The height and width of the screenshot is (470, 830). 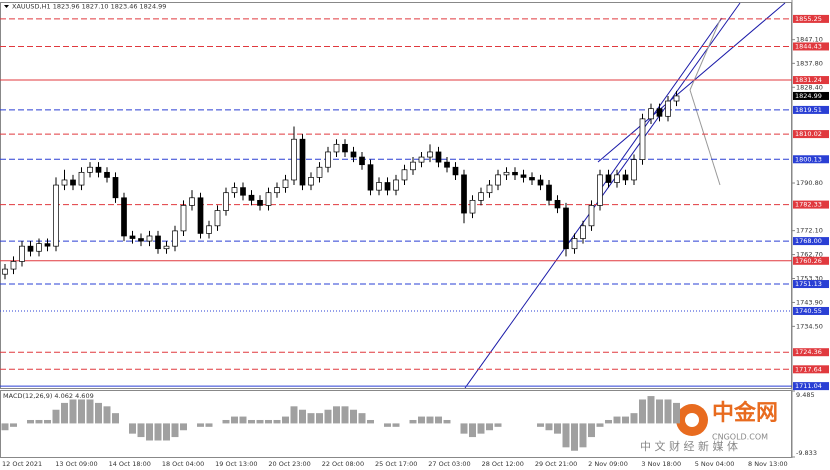 I want to click on y-tick-label: 1790.80, so click(x=809, y=183).